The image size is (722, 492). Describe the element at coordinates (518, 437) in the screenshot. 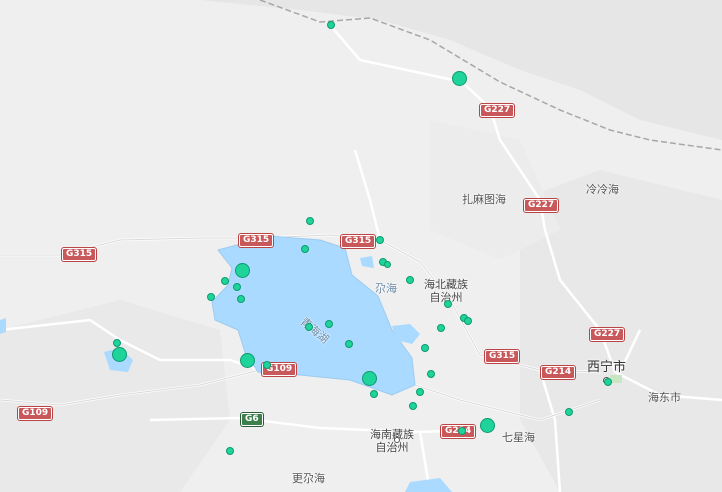

I see `place-label-qixinghai: 七星海` at that location.